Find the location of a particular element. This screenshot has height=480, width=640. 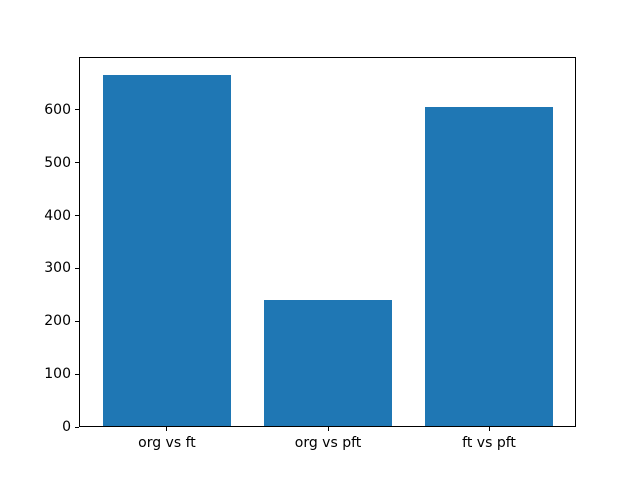

x-tick-label: org vs pft is located at coordinates (328, 443).